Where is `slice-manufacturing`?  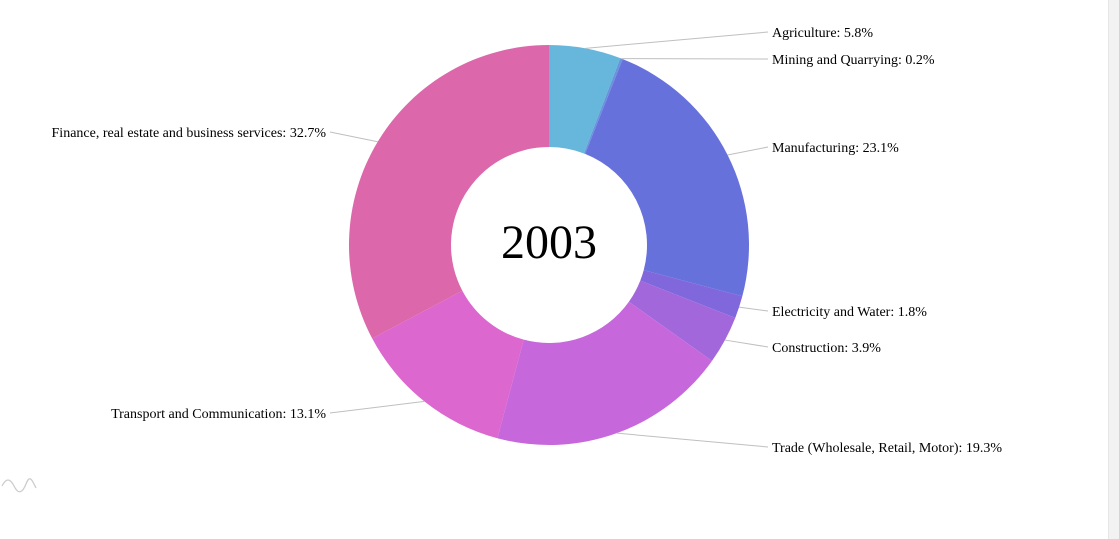
slice-manufacturing is located at coordinates (667, 178).